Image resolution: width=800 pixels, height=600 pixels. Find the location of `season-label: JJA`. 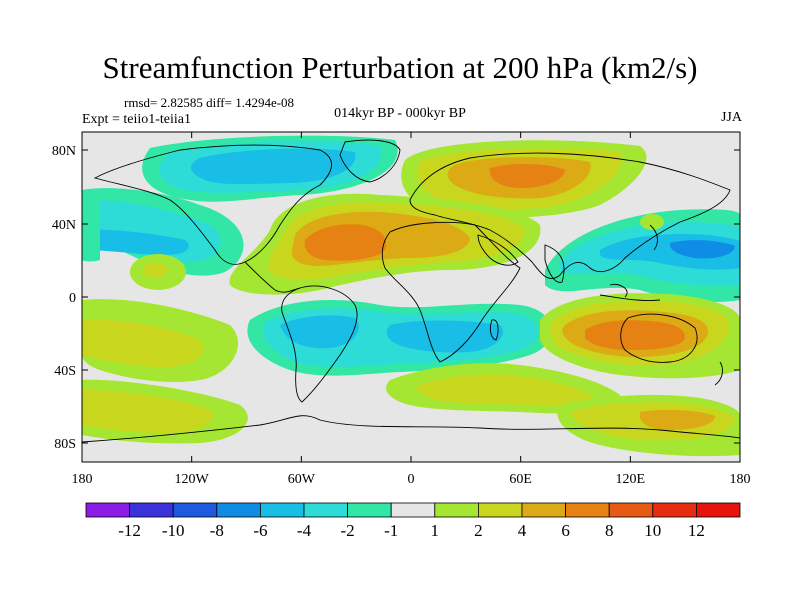

season-label: JJA is located at coordinates (731, 117).